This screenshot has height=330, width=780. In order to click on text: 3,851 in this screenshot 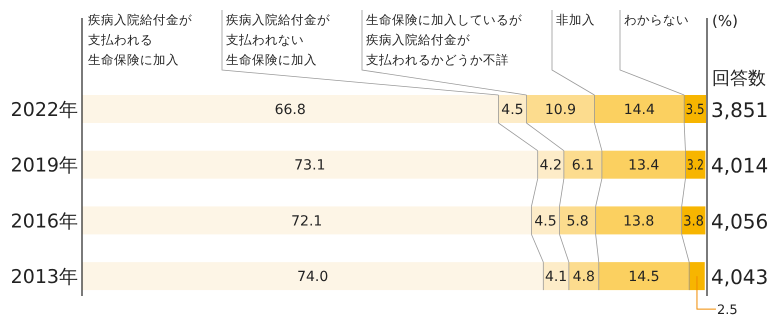, I will do `click(739, 110)`.